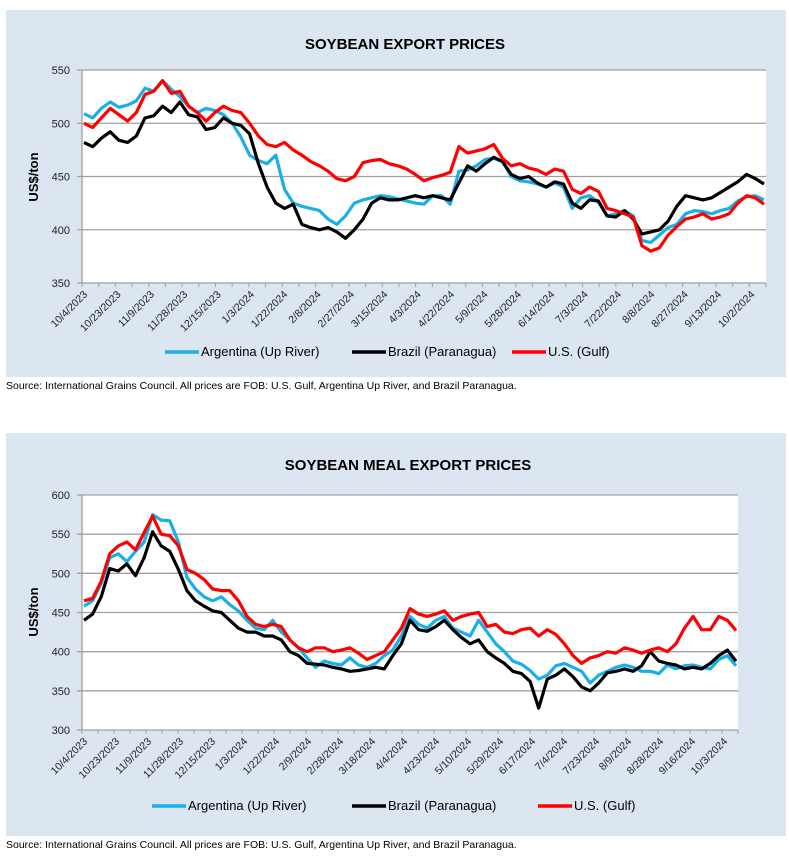 This screenshot has width=789, height=859. I want to click on series-line-us, so click(410, 590).